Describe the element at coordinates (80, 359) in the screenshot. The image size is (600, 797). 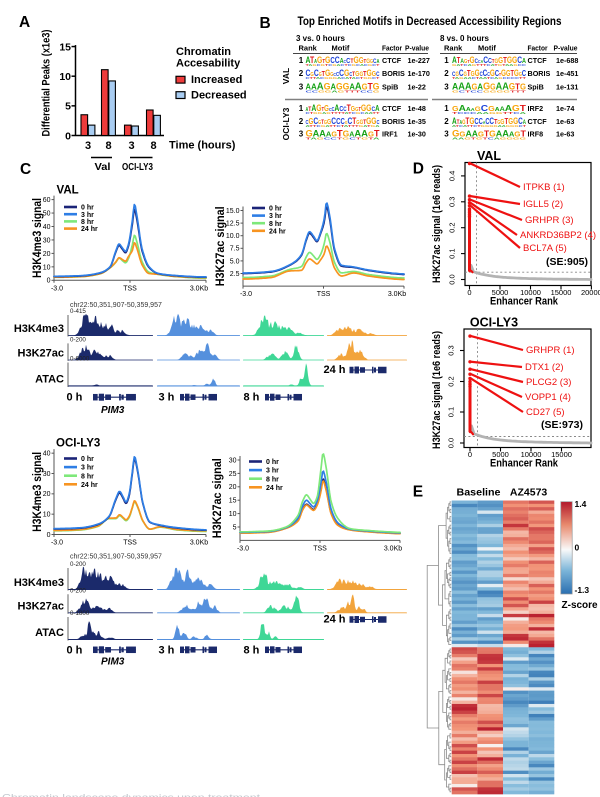
I see `svg-text: 0-6000` at that location.